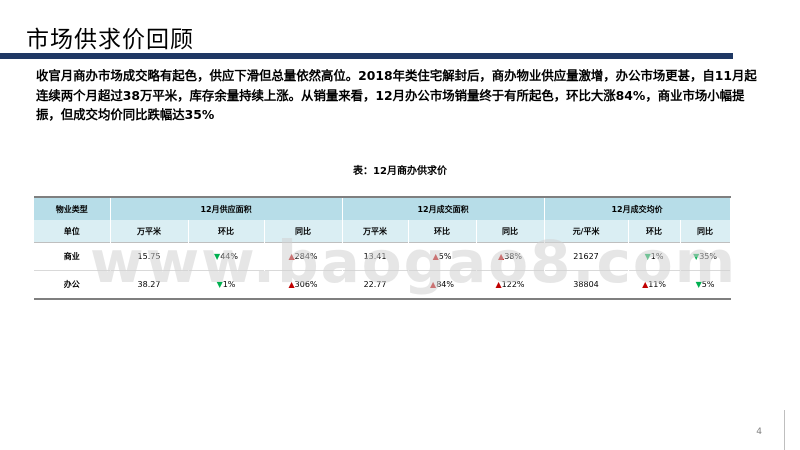  I want to click on cell-value: 122%, so click(513, 284).